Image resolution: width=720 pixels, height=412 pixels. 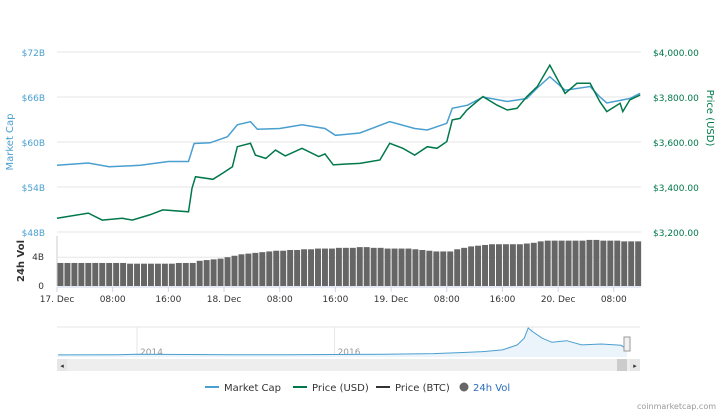 What do you see at coordinates (422, 388) in the screenshot?
I see `legend-item-label: Price (BTC)` at bounding box center [422, 388].